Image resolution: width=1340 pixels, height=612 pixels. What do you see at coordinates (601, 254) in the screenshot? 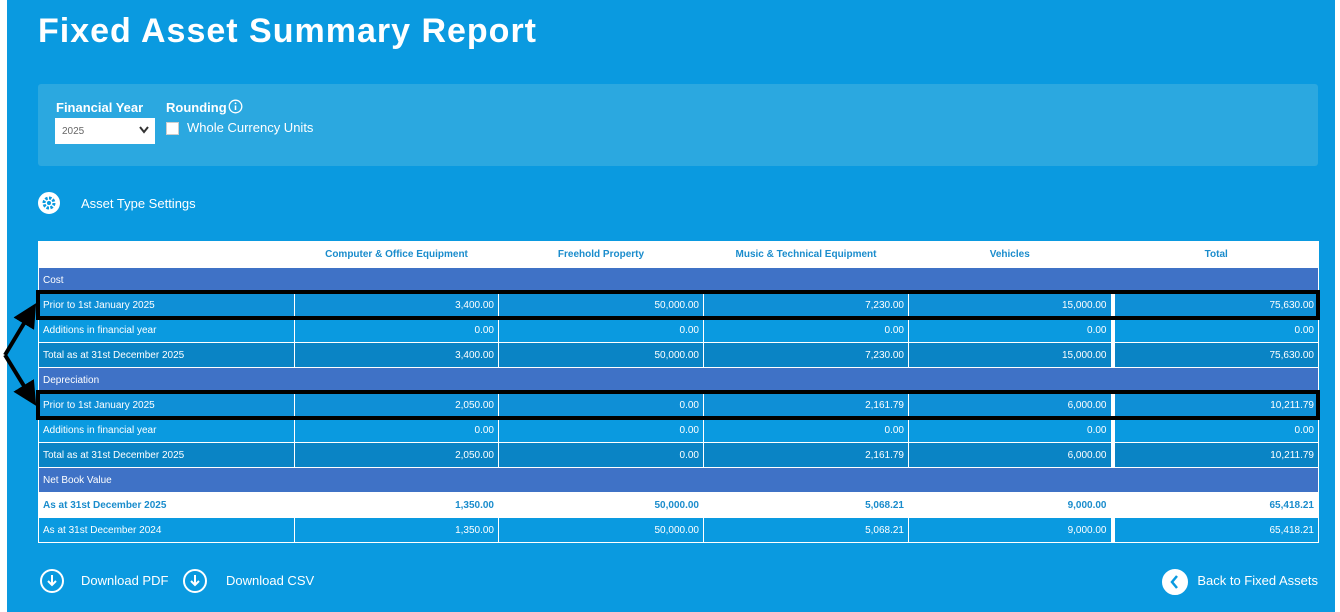
I see `column-header: Freehold Property` at bounding box center [601, 254].